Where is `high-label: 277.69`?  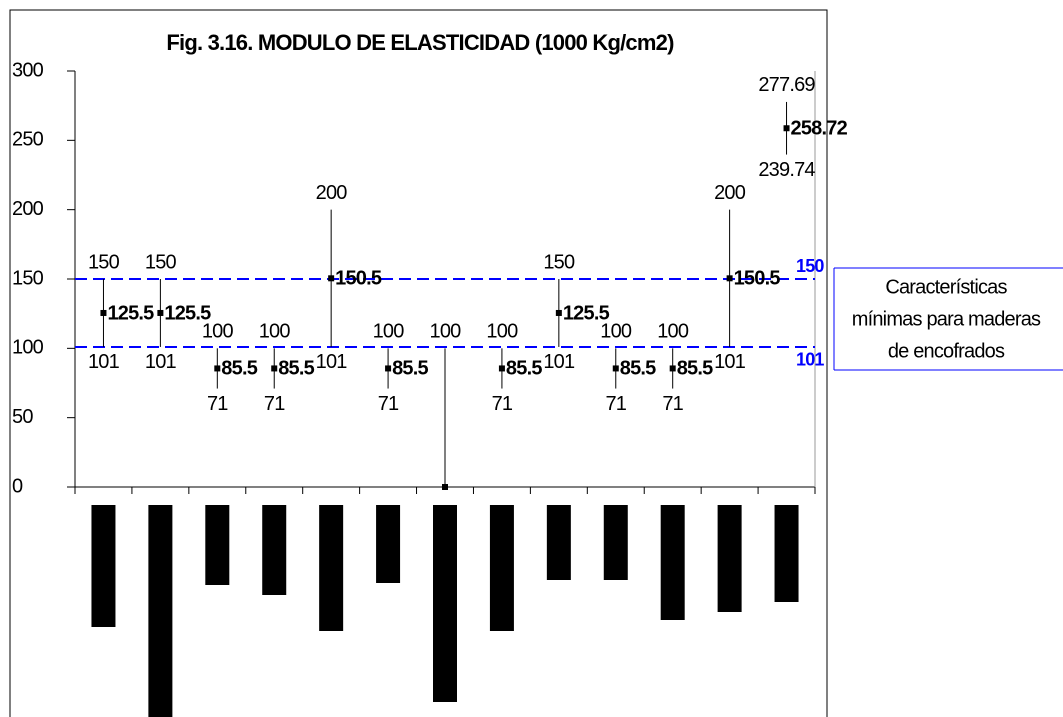
high-label: 277.69 is located at coordinates (786, 85).